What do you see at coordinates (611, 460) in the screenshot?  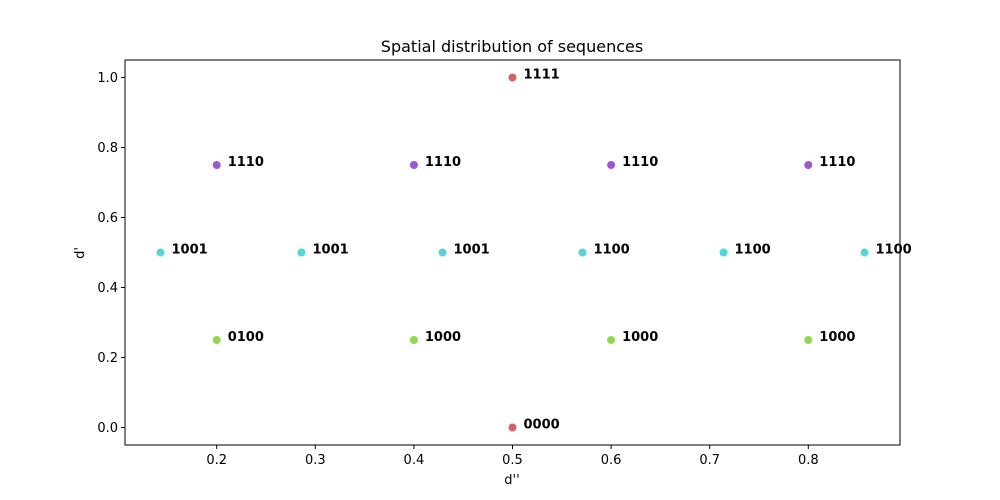 I see `x-tick-label: 0.6` at bounding box center [611, 460].